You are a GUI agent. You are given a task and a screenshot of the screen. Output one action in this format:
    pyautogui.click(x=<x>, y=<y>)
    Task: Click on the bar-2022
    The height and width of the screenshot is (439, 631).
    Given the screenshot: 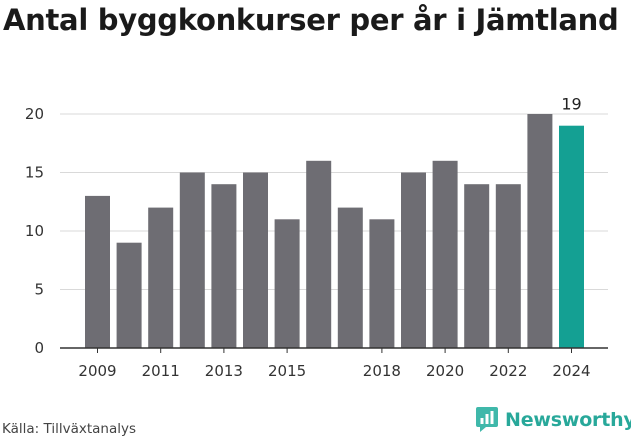 What is the action you would take?
    pyautogui.click(x=508, y=266)
    